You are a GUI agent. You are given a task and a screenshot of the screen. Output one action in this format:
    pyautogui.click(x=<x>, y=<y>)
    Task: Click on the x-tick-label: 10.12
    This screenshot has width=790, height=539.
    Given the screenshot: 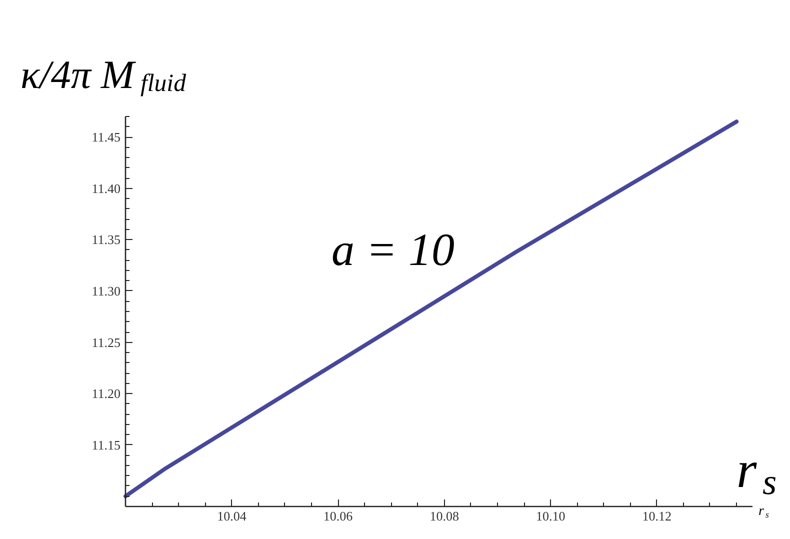 What is the action you would take?
    pyautogui.click(x=657, y=516)
    